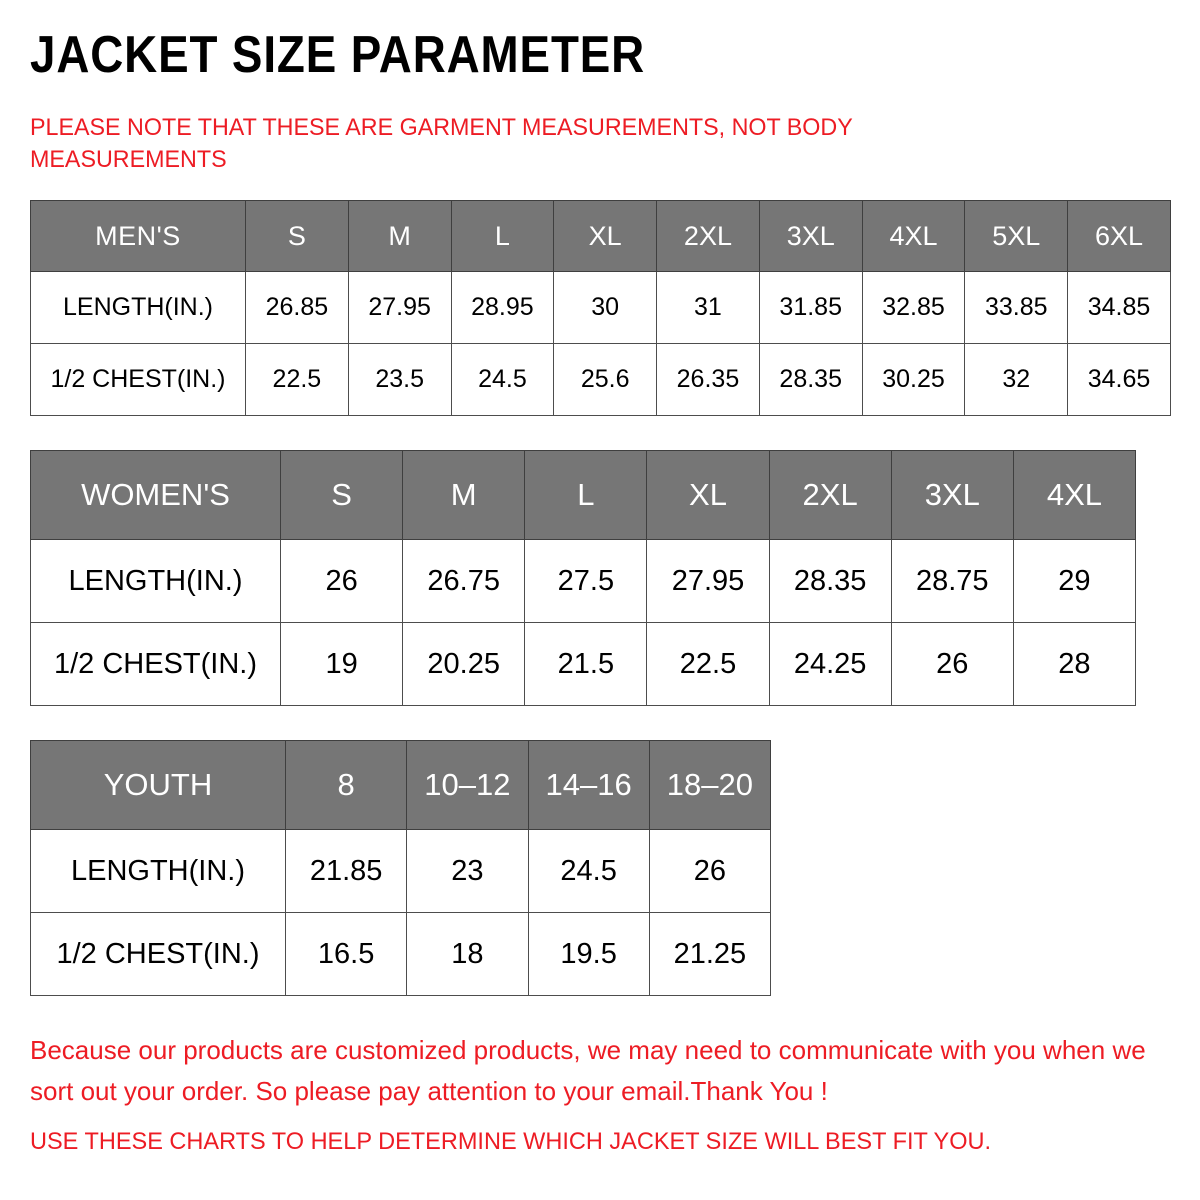 This screenshot has width=1200, height=1200. Describe the element at coordinates (810, 307) in the screenshot. I see `measurement-cell: 31.85` at that location.